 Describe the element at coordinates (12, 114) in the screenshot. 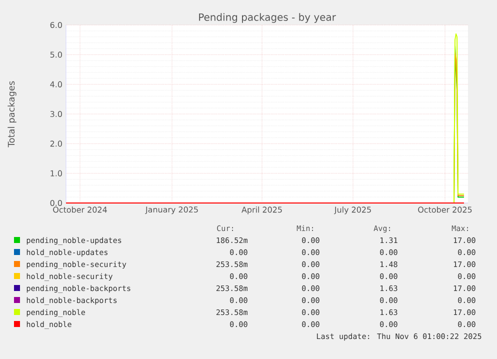

I see `y-axis-title: Total packages` at that location.